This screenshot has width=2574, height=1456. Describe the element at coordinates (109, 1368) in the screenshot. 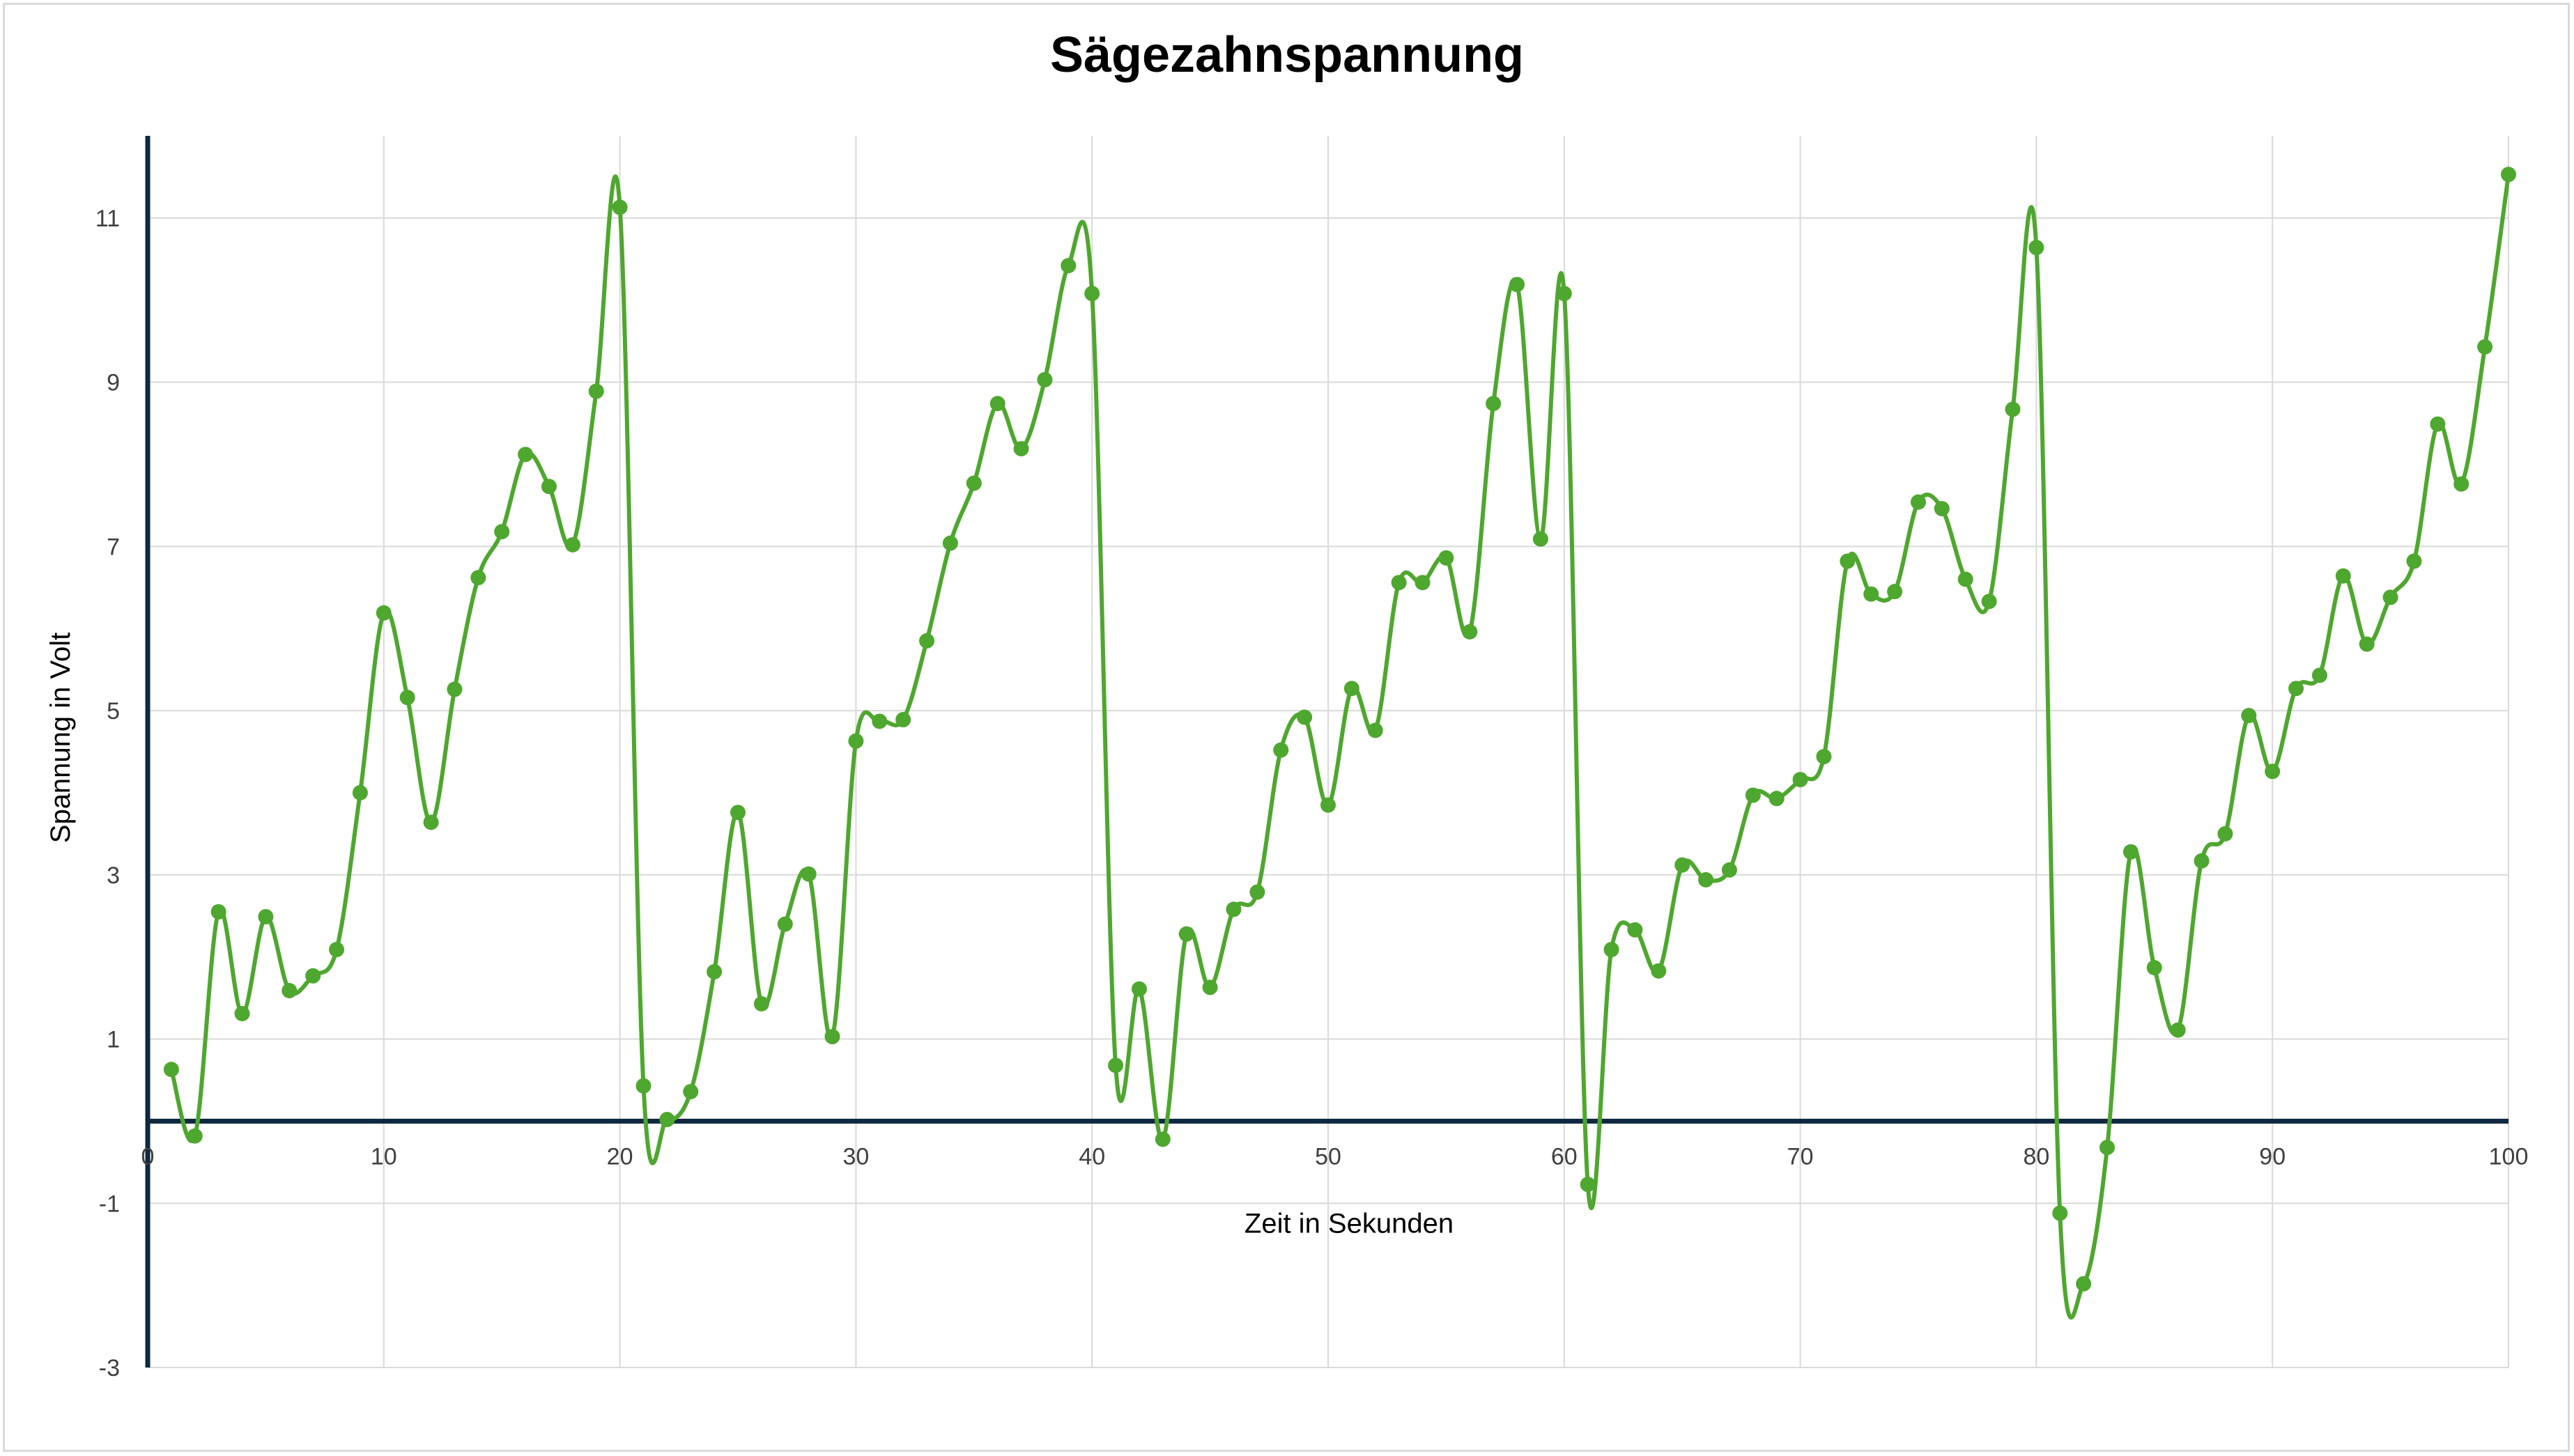

I see `y-tick-label: -3` at that location.